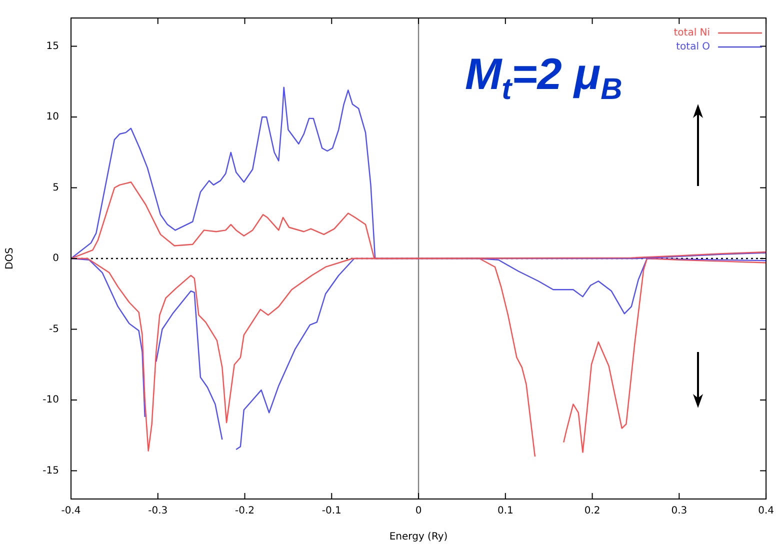 The width and height of the screenshot is (780, 547). What do you see at coordinates (52, 46) in the screenshot?
I see `y-tick-label: 15` at bounding box center [52, 46].